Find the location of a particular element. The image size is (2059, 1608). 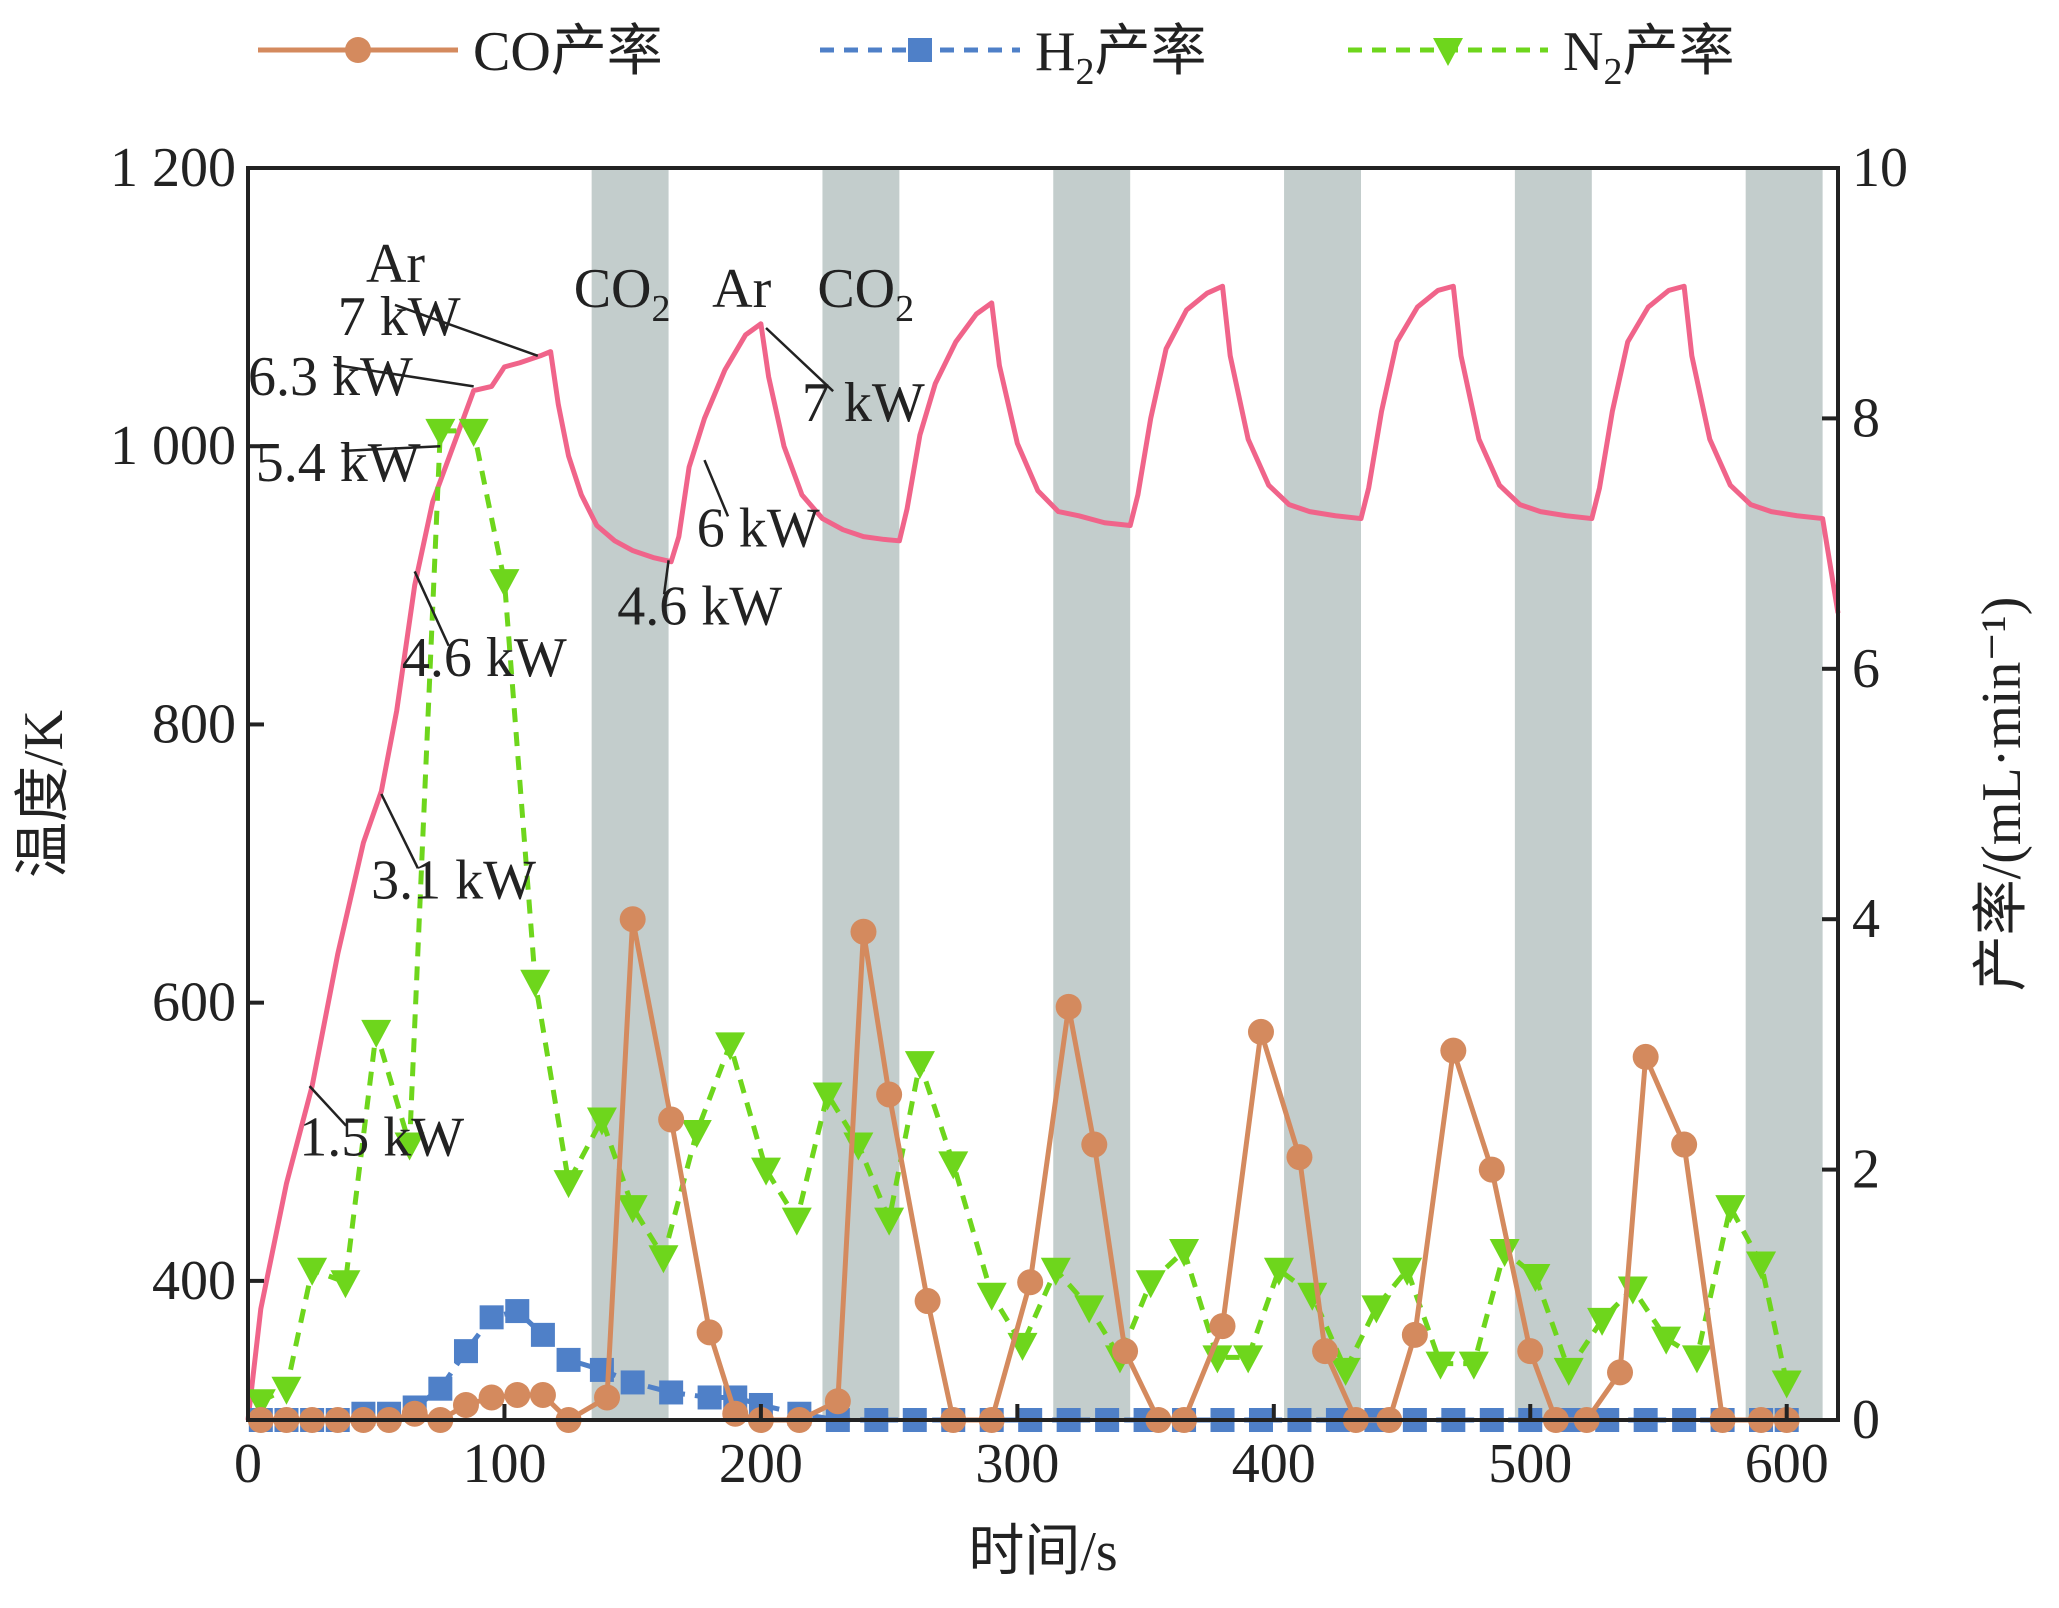

power-annotation: 6 kW is located at coordinates (758, 528).